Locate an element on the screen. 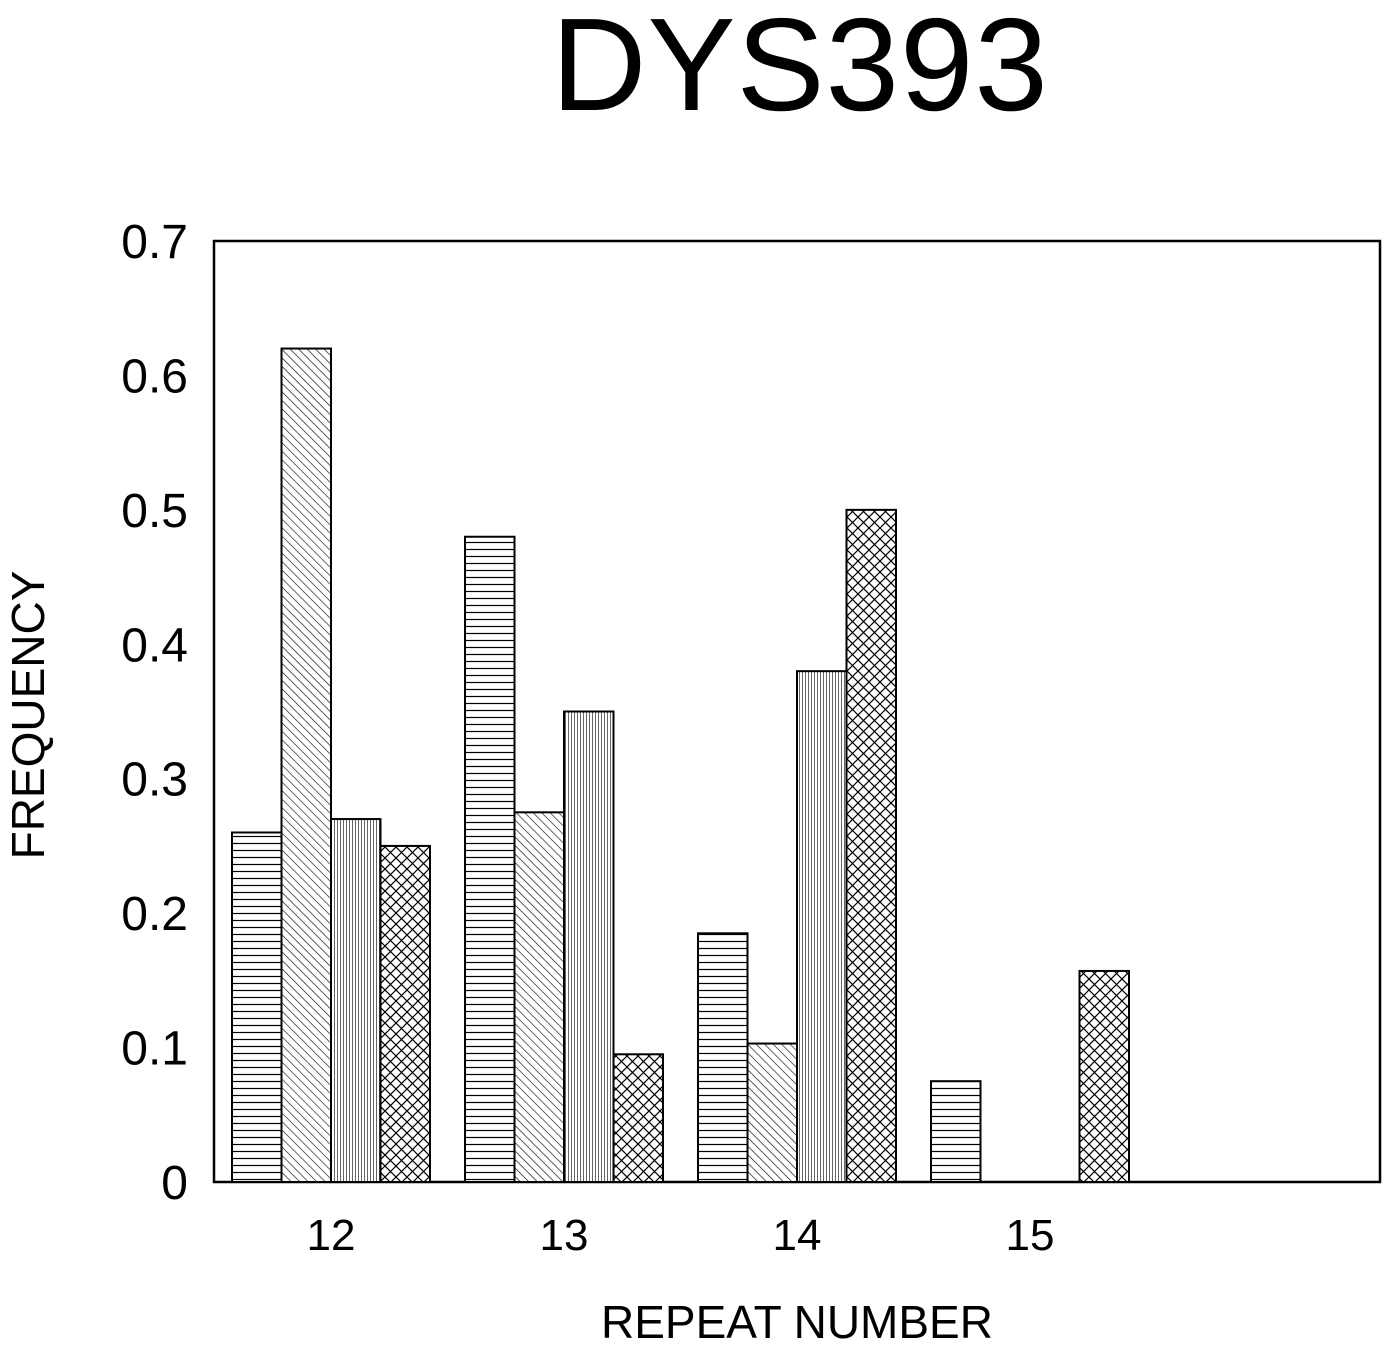 The width and height of the screenshot is (1386, 1345). bar-12-vertical-lines is located at coordinates (356, 1000).